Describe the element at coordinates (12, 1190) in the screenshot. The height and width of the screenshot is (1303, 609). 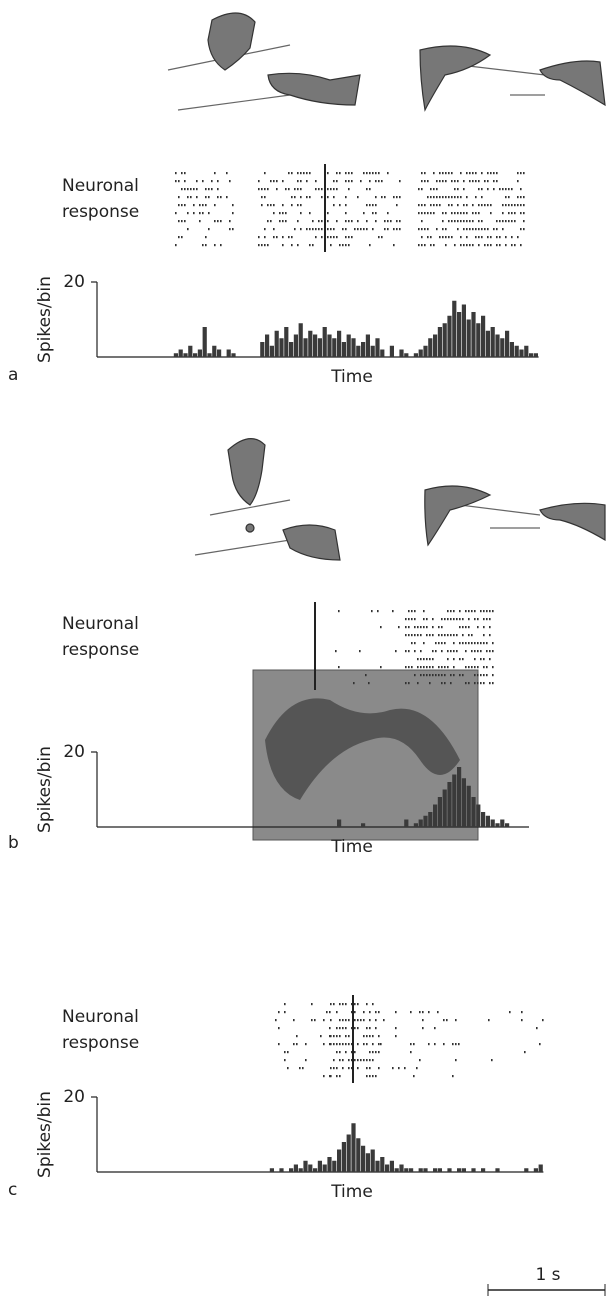
I see `panel-letter: c` at that location.